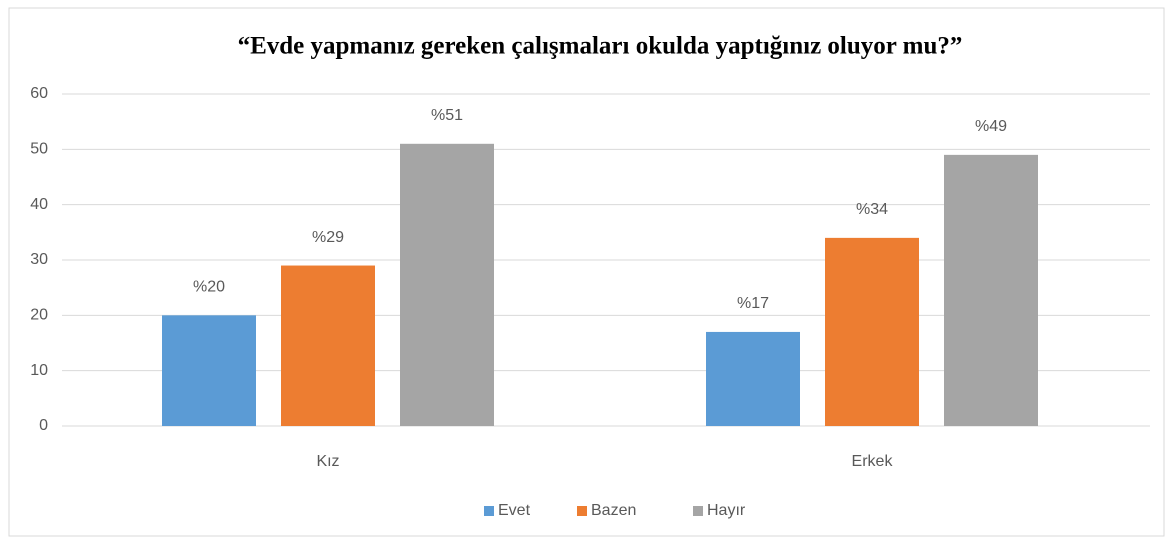 This screenshot has width=1172, height=543. What do you see at coordinates (726, 510) in the screenshot?
I see `legend-label: Hayır` at bounding box center [726, 510].